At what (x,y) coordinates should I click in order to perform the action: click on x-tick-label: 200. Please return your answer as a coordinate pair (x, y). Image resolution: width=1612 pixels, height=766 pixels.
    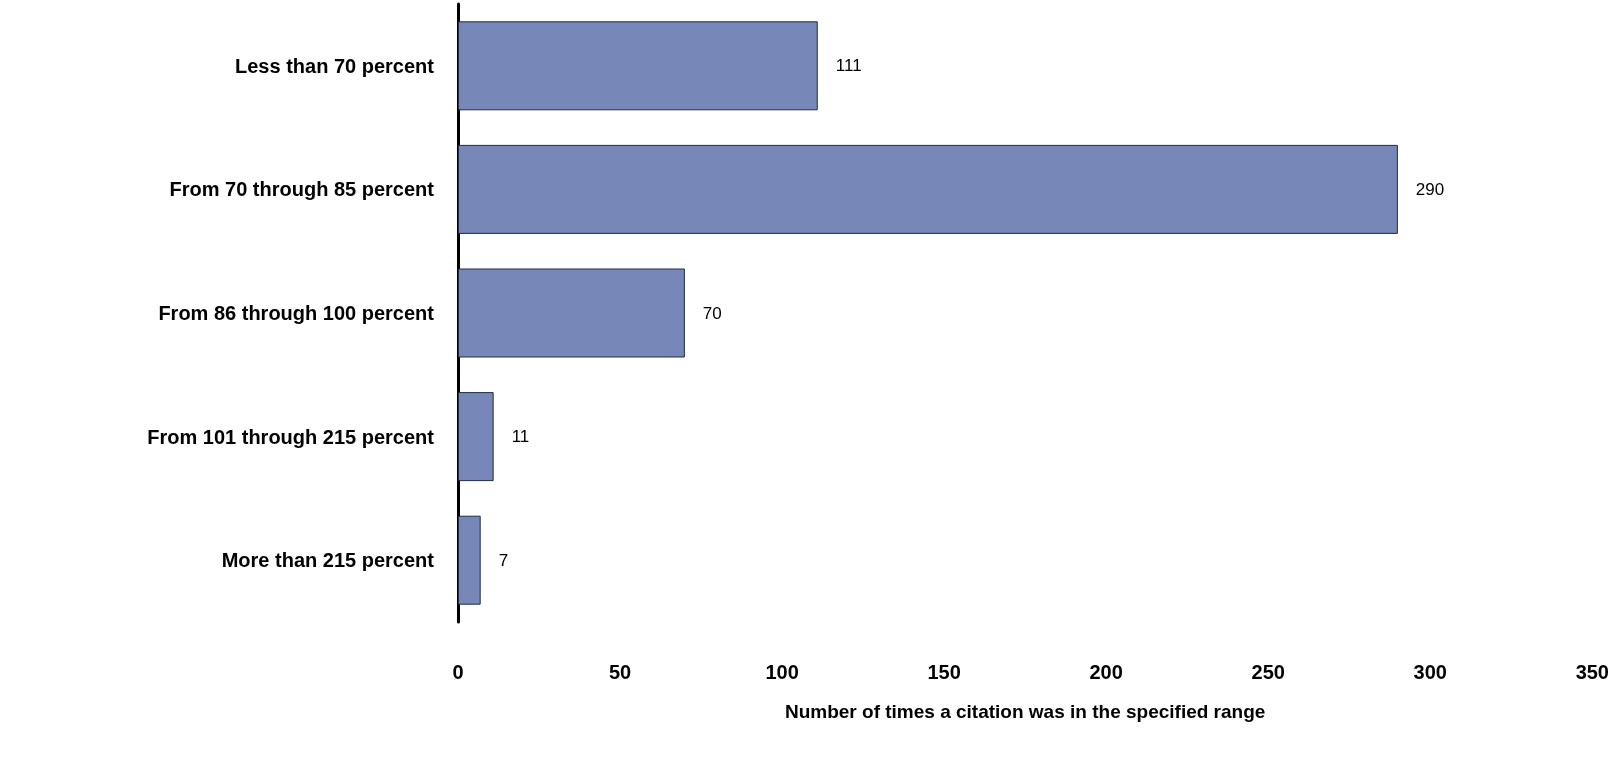
    Looking at the image, I should click on (1106, 672).